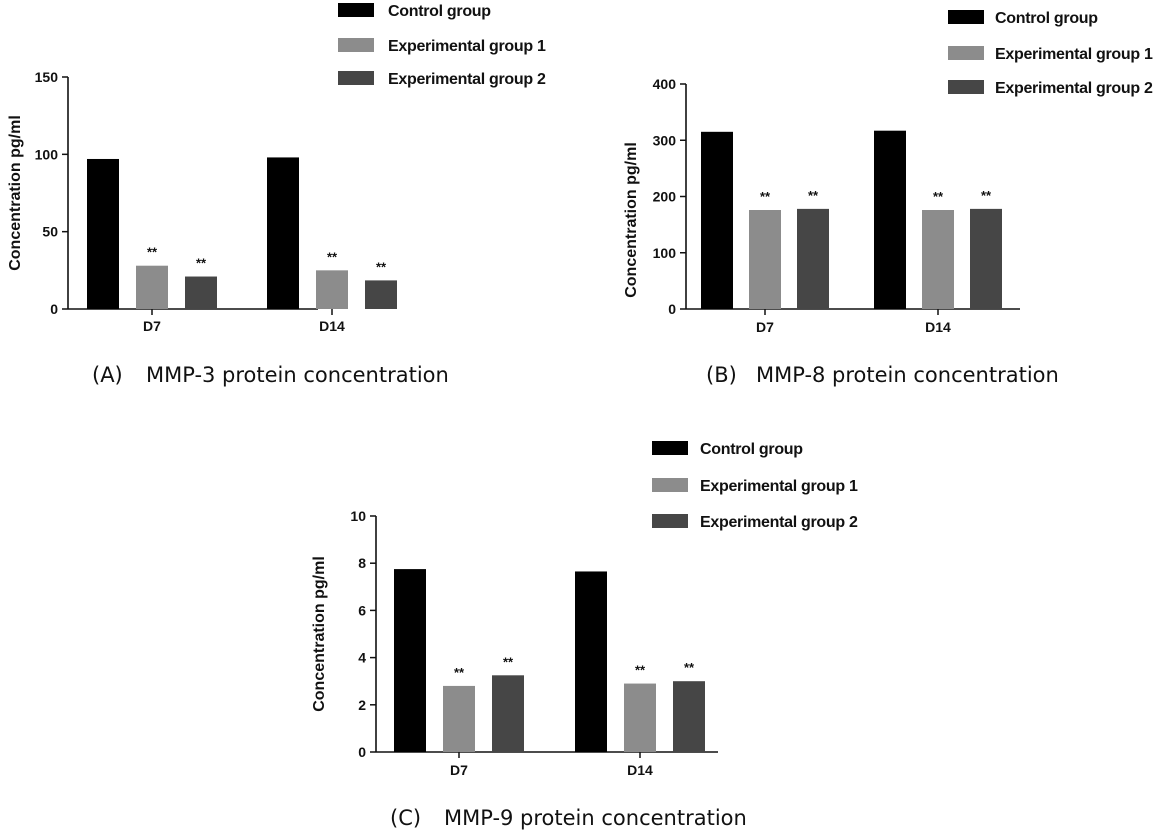 The height and width of the screenshot is (834, 1153). Describe the element at coordinates (362, 658) in the screenshot. I see `y-tick-label: 4` at that location.